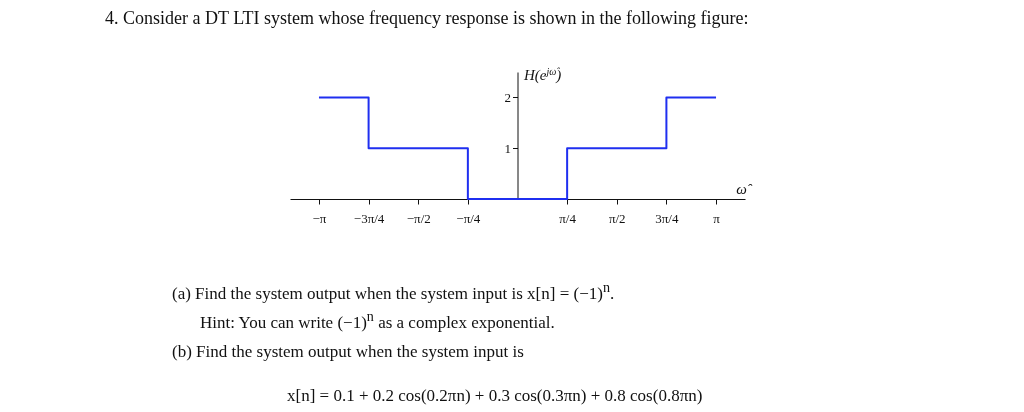 The image size is (1024, 412). I want to click on text: (a) Find the system output when the system input is x[n] = (−1)$^{n}$., so click(394, 291).